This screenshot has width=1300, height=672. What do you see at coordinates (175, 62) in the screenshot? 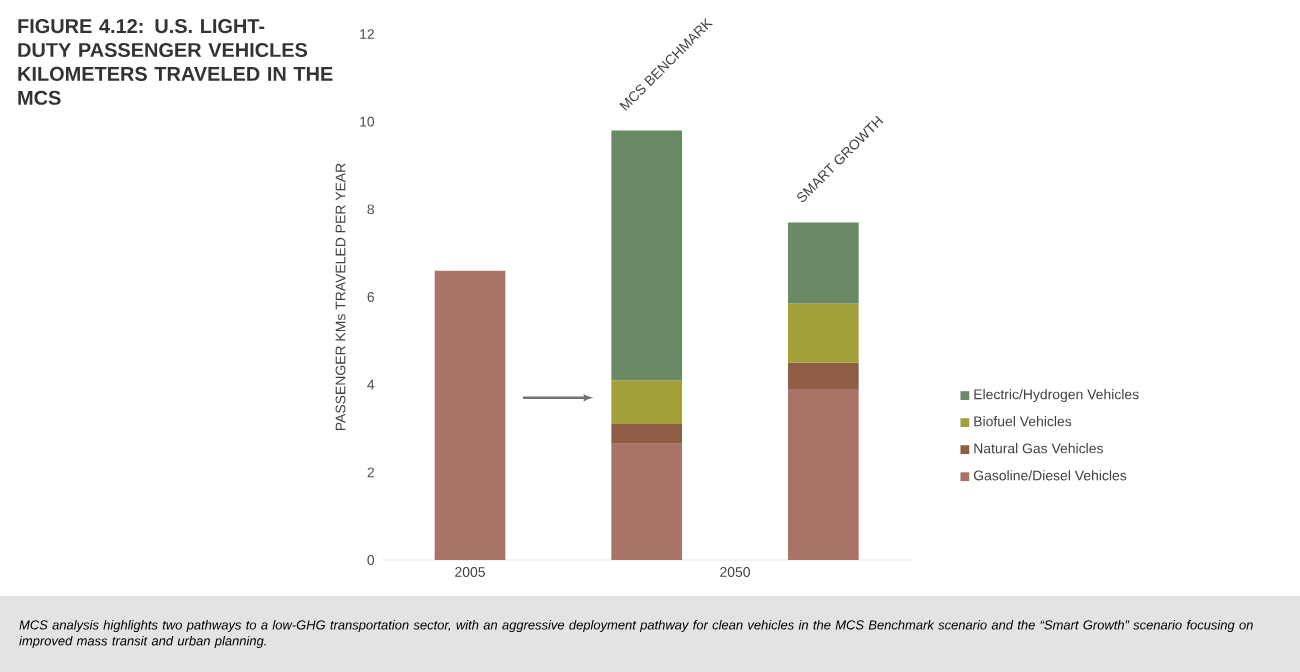
I see `text: FIGURE 4.12: U.S. LIGHT-DUTY PASSENGER VEHICLES KILOMETERS TRAVELED IN THE MCS` at bounding box center [175, 62].